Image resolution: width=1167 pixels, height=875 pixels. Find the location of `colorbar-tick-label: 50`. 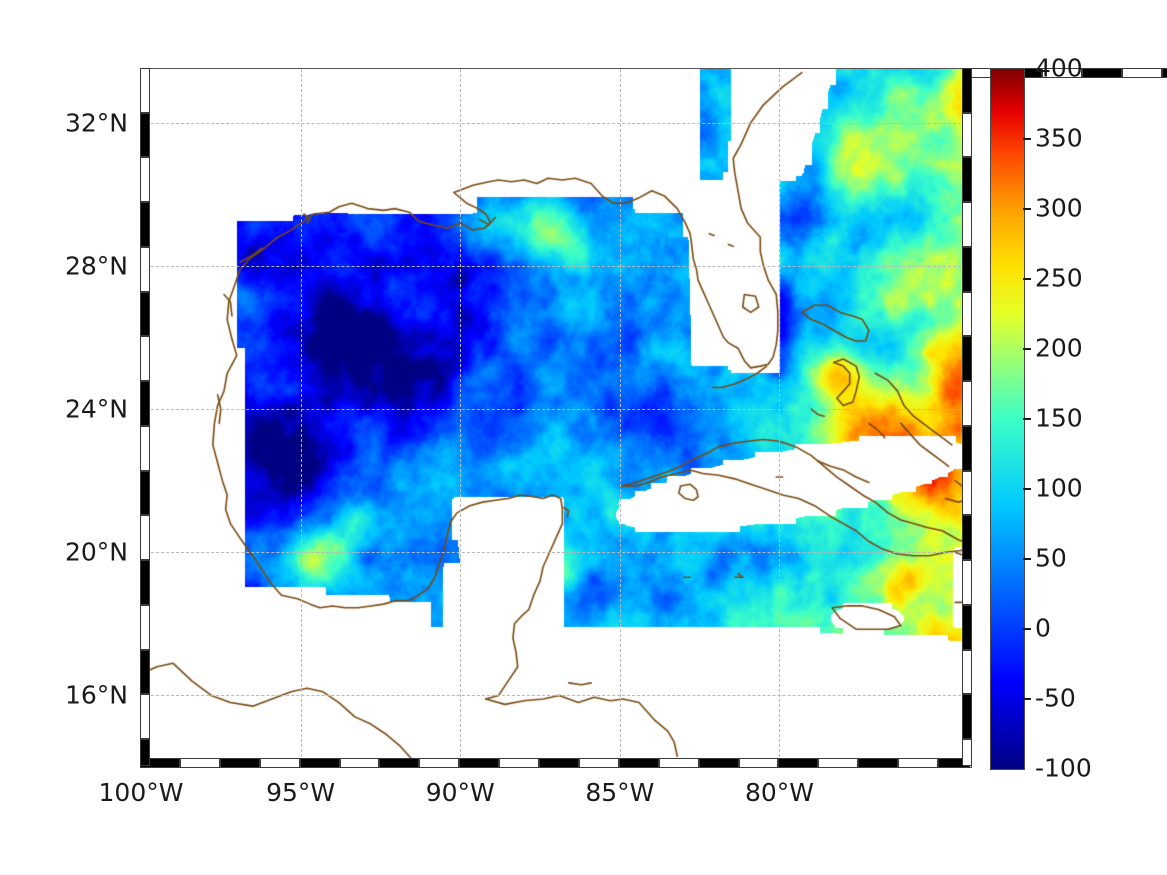

colorbar-tick-label: 50 is located at coordinates (1051, 558).